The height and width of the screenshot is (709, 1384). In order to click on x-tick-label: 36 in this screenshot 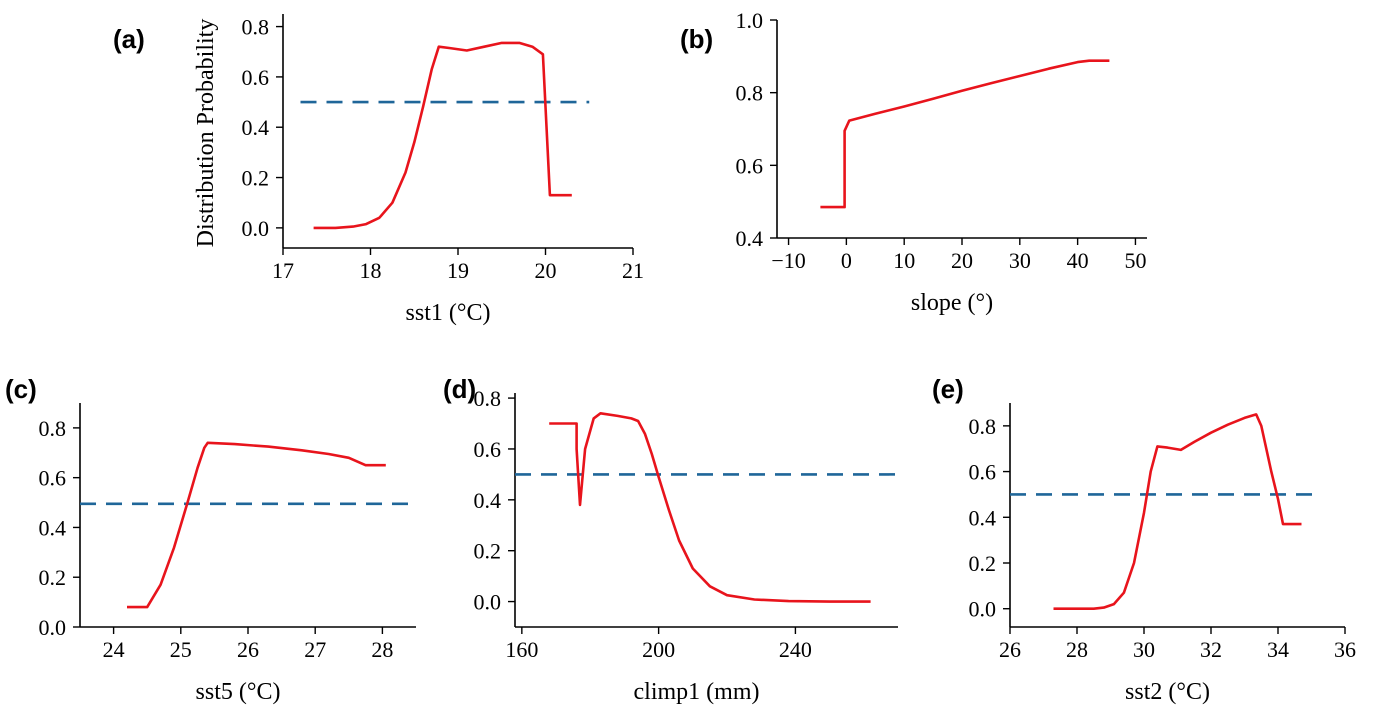, I will do `click(1345, 649)`.